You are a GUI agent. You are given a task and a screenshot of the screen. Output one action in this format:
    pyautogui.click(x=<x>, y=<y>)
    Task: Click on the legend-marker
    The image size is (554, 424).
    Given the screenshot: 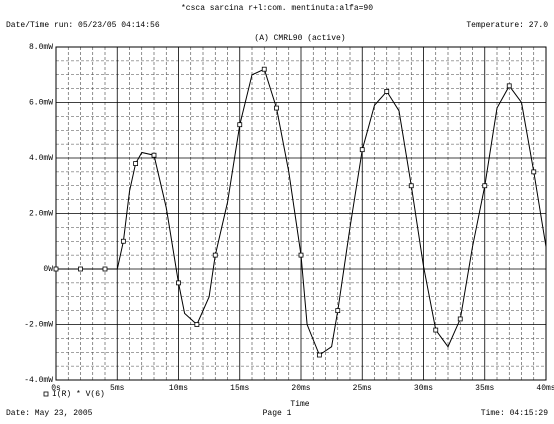 What is the action you would take?
    pyautogui.click(x=46, y=394)
    